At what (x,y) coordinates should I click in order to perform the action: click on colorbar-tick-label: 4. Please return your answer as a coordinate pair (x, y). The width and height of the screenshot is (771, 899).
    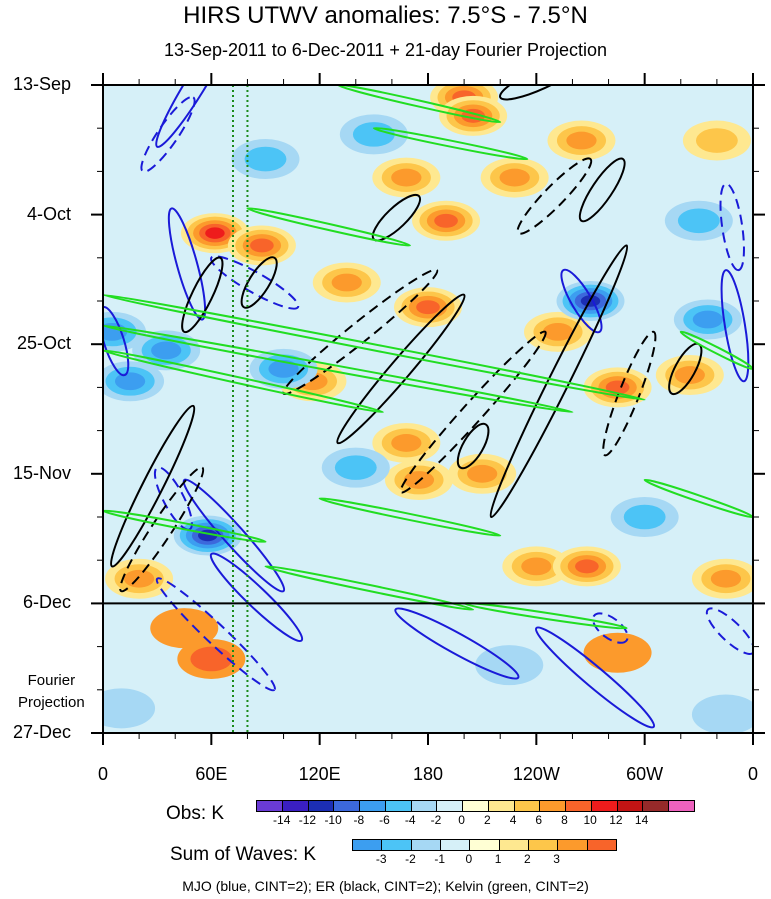
    Looking at the image, I should click on (513, 820).